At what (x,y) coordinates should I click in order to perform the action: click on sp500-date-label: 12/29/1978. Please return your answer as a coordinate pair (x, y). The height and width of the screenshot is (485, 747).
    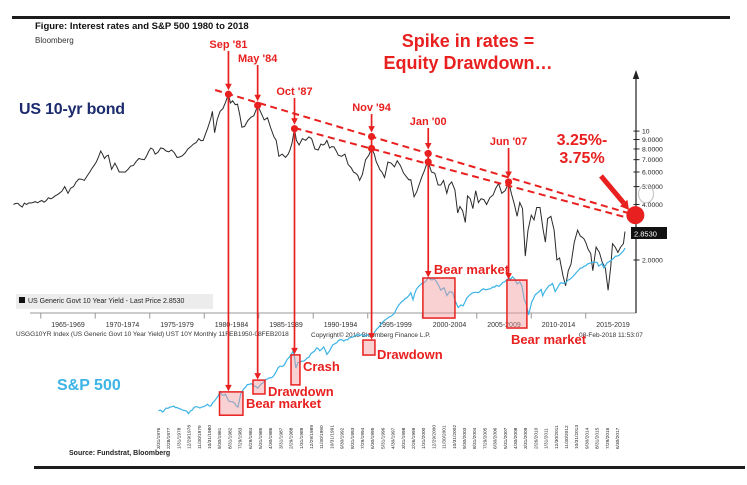
    Looking at the image, I should click on (190, 437).